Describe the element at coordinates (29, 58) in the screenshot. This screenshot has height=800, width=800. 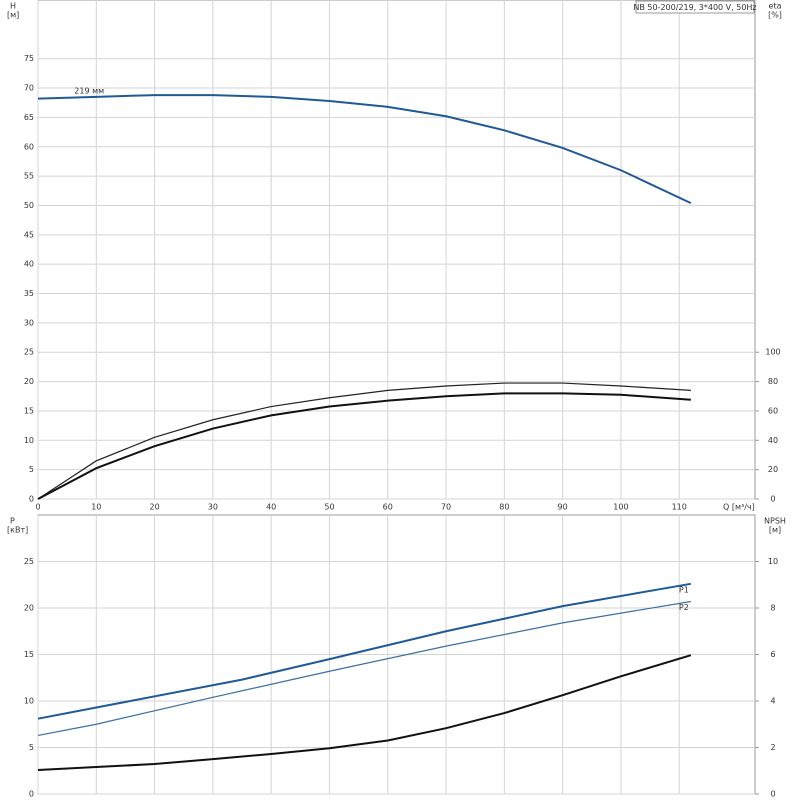
I see `y-tick-label: 75` at that location.